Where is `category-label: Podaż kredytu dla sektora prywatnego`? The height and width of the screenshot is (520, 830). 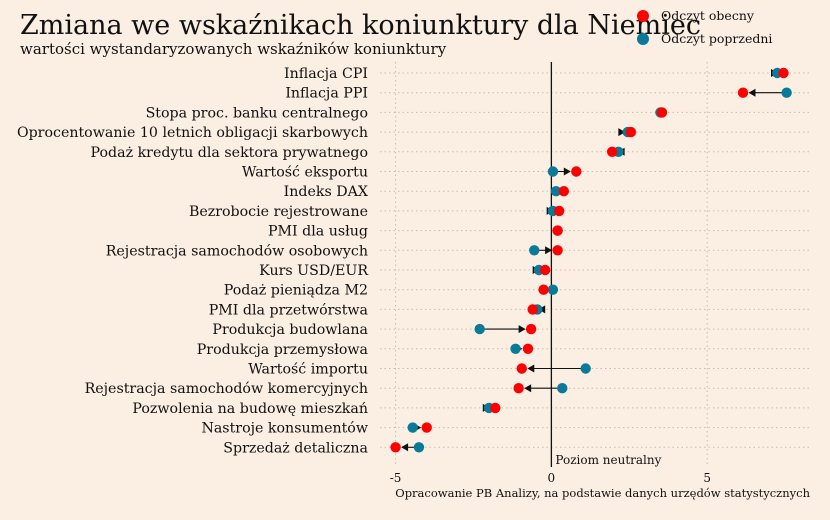 category-label: Podaż kredytu dla sektora prywatnego is located at coordinates (229, 153).